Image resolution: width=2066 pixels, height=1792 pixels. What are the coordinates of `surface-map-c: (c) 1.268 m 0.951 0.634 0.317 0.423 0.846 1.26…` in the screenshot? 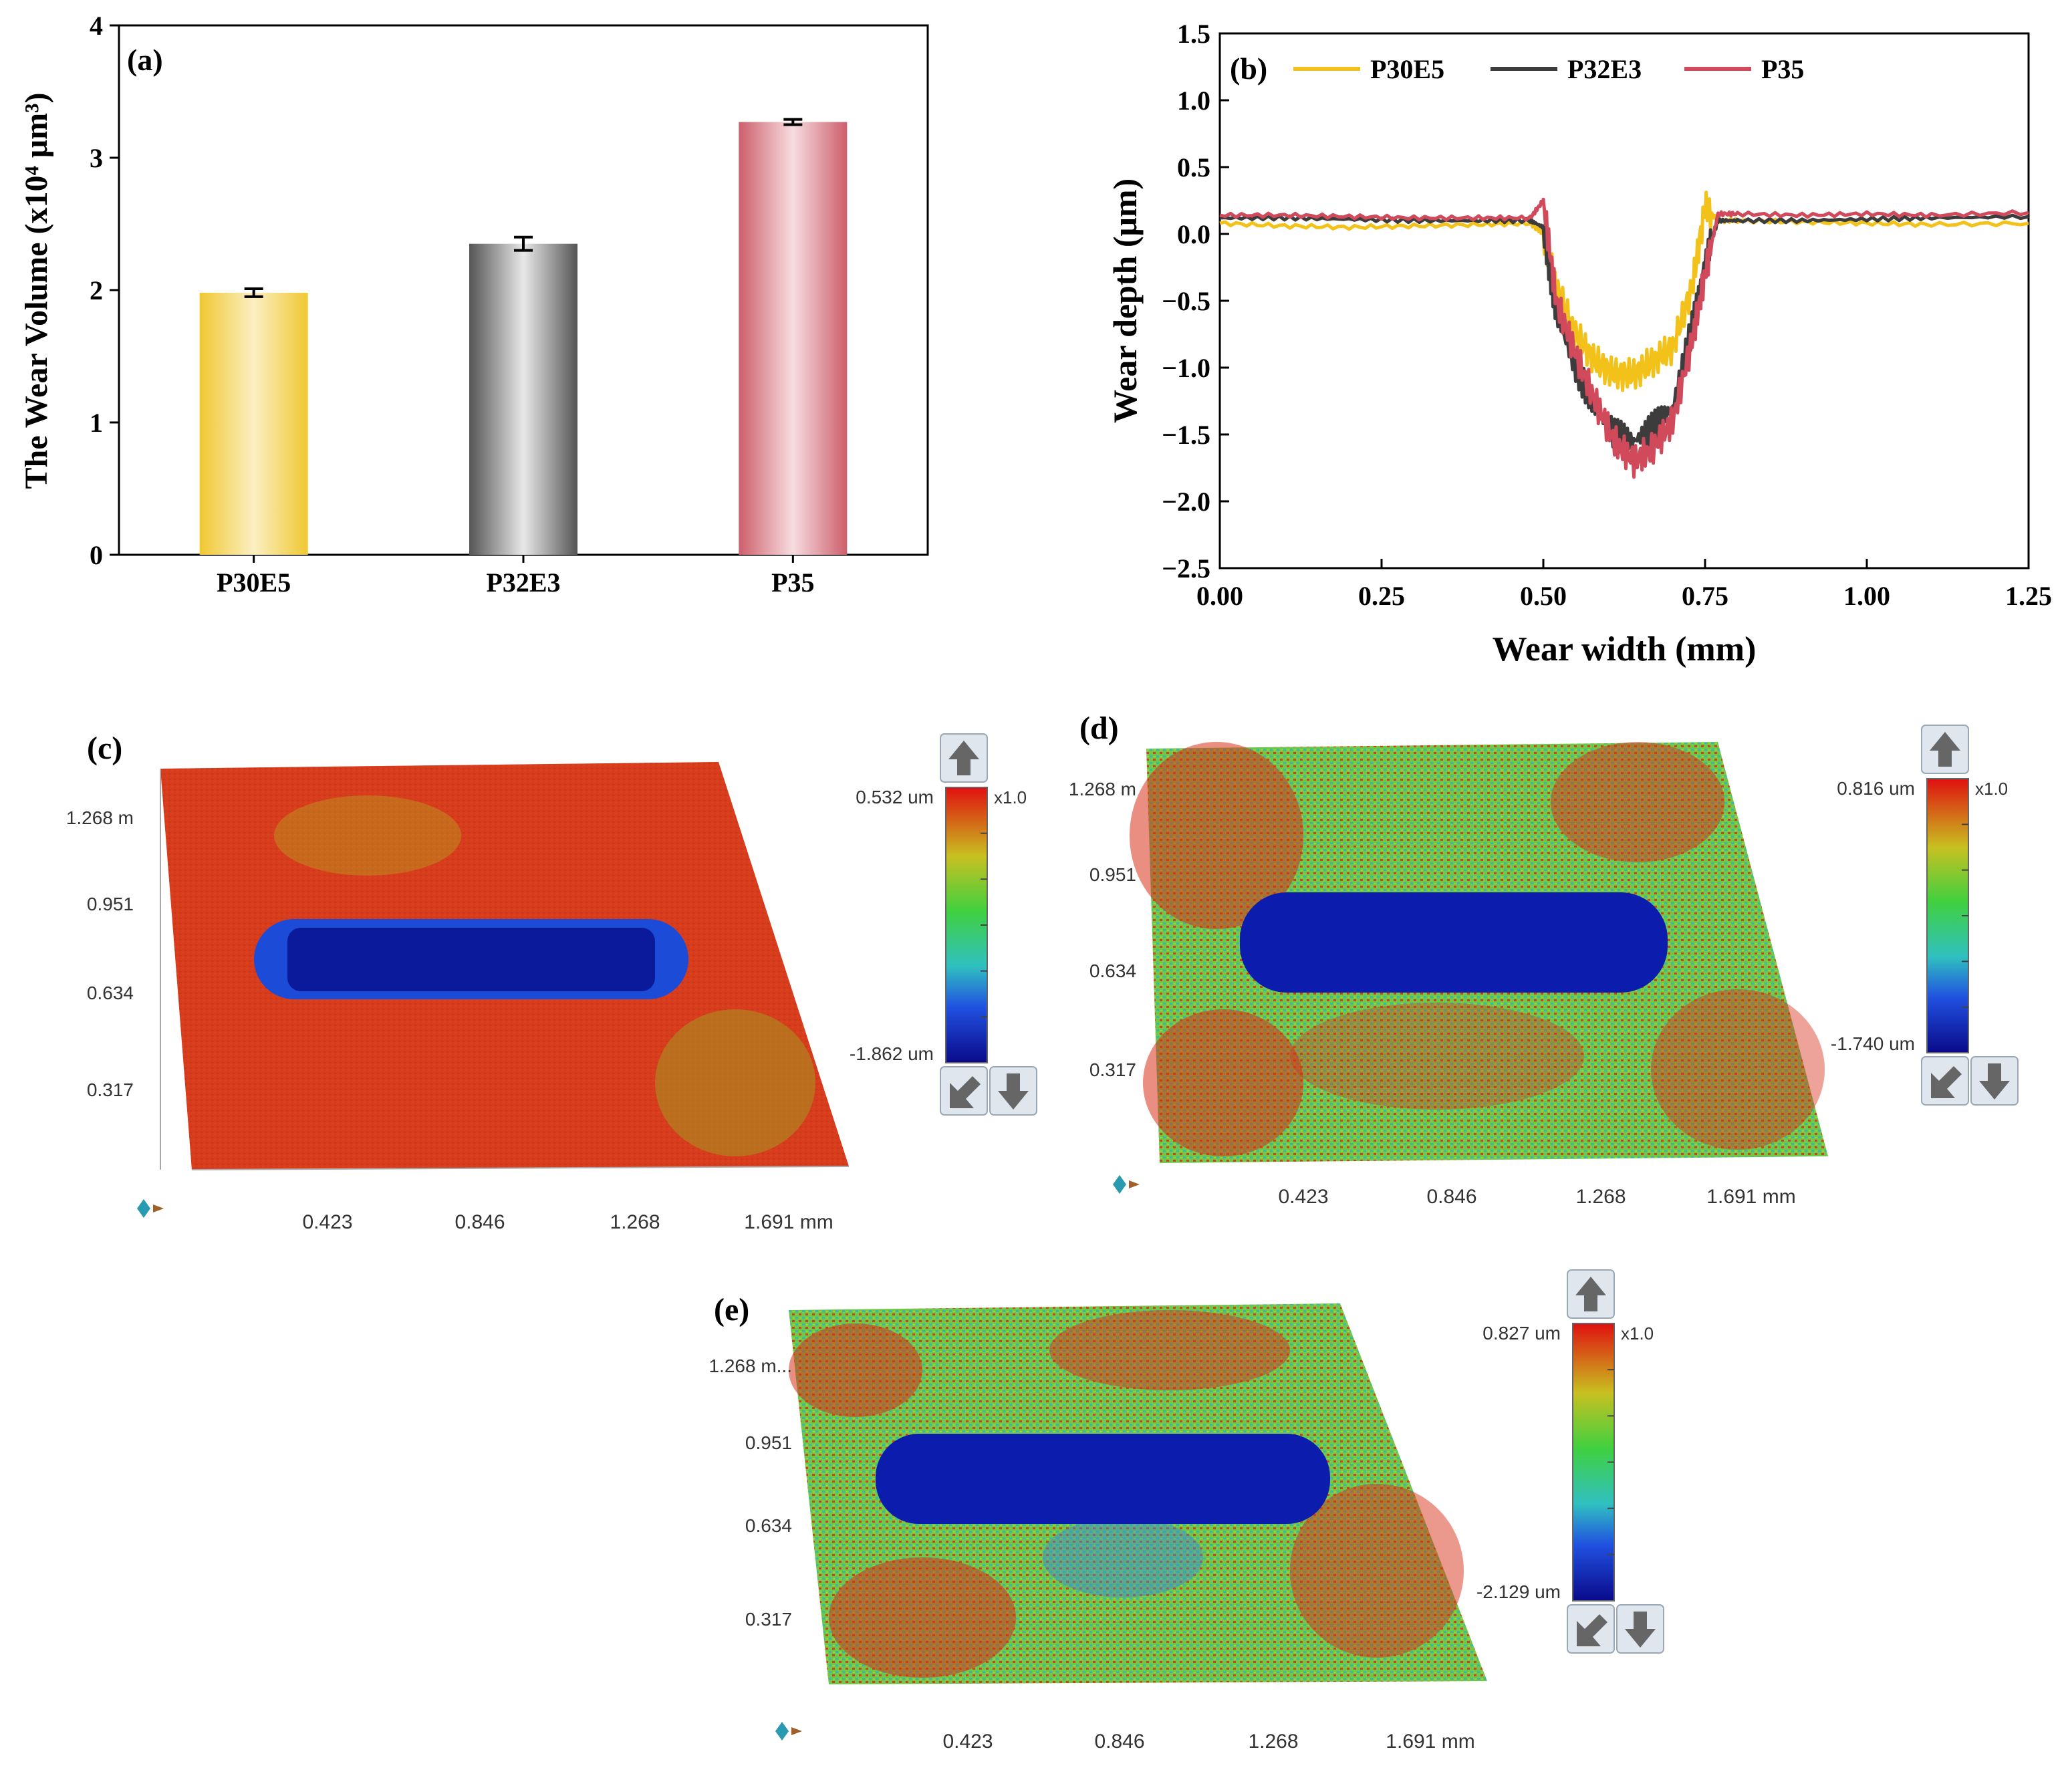 It's located at (551, 982).